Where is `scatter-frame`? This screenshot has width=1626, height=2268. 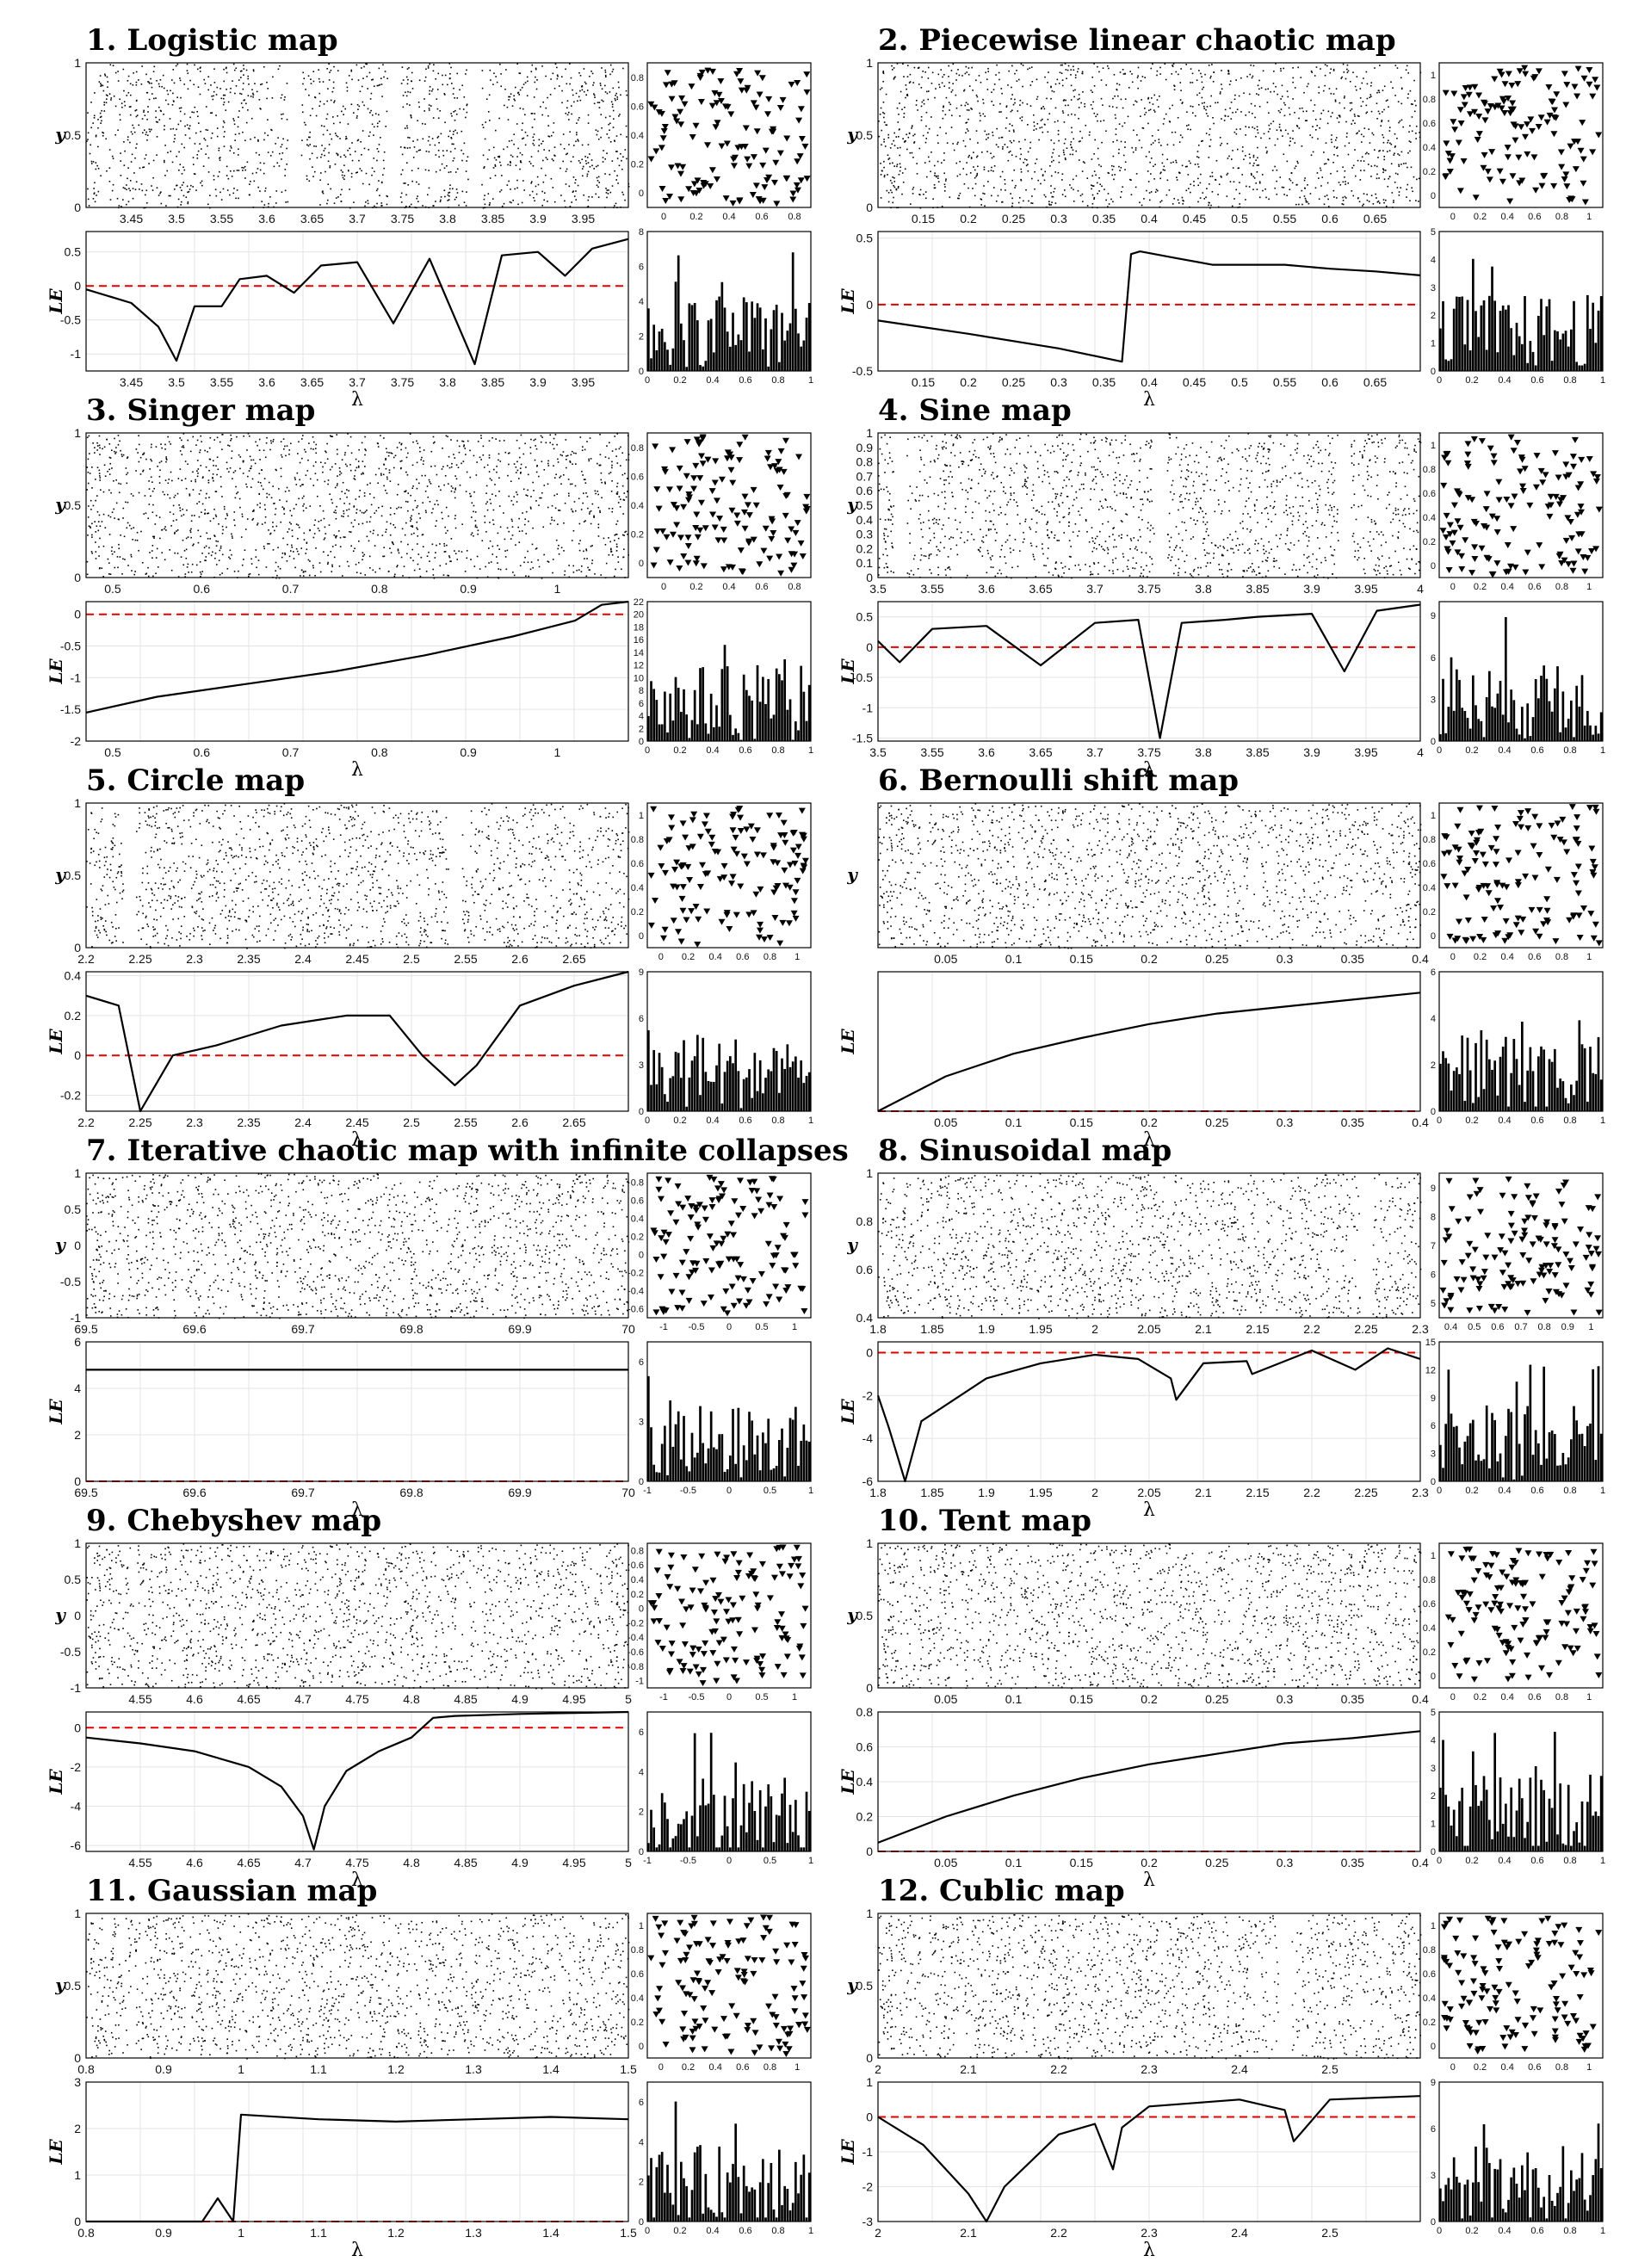
scatter-frame is located at coordinates (1521, 135).